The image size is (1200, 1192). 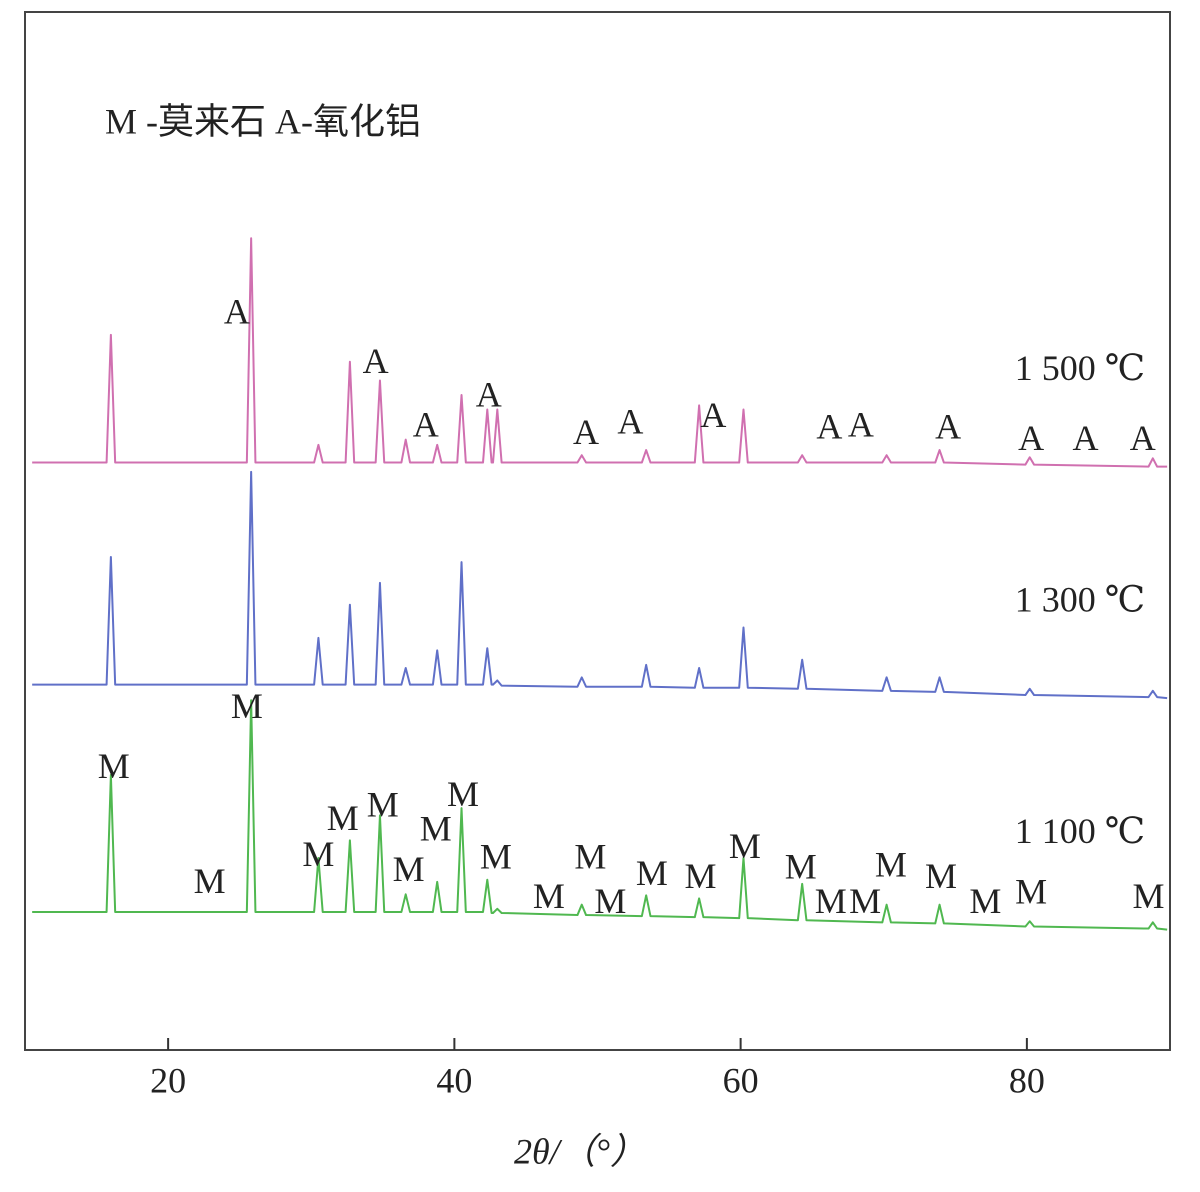 I want to click on series-label: 1 300 ℃, so click(x=1080, y=599).